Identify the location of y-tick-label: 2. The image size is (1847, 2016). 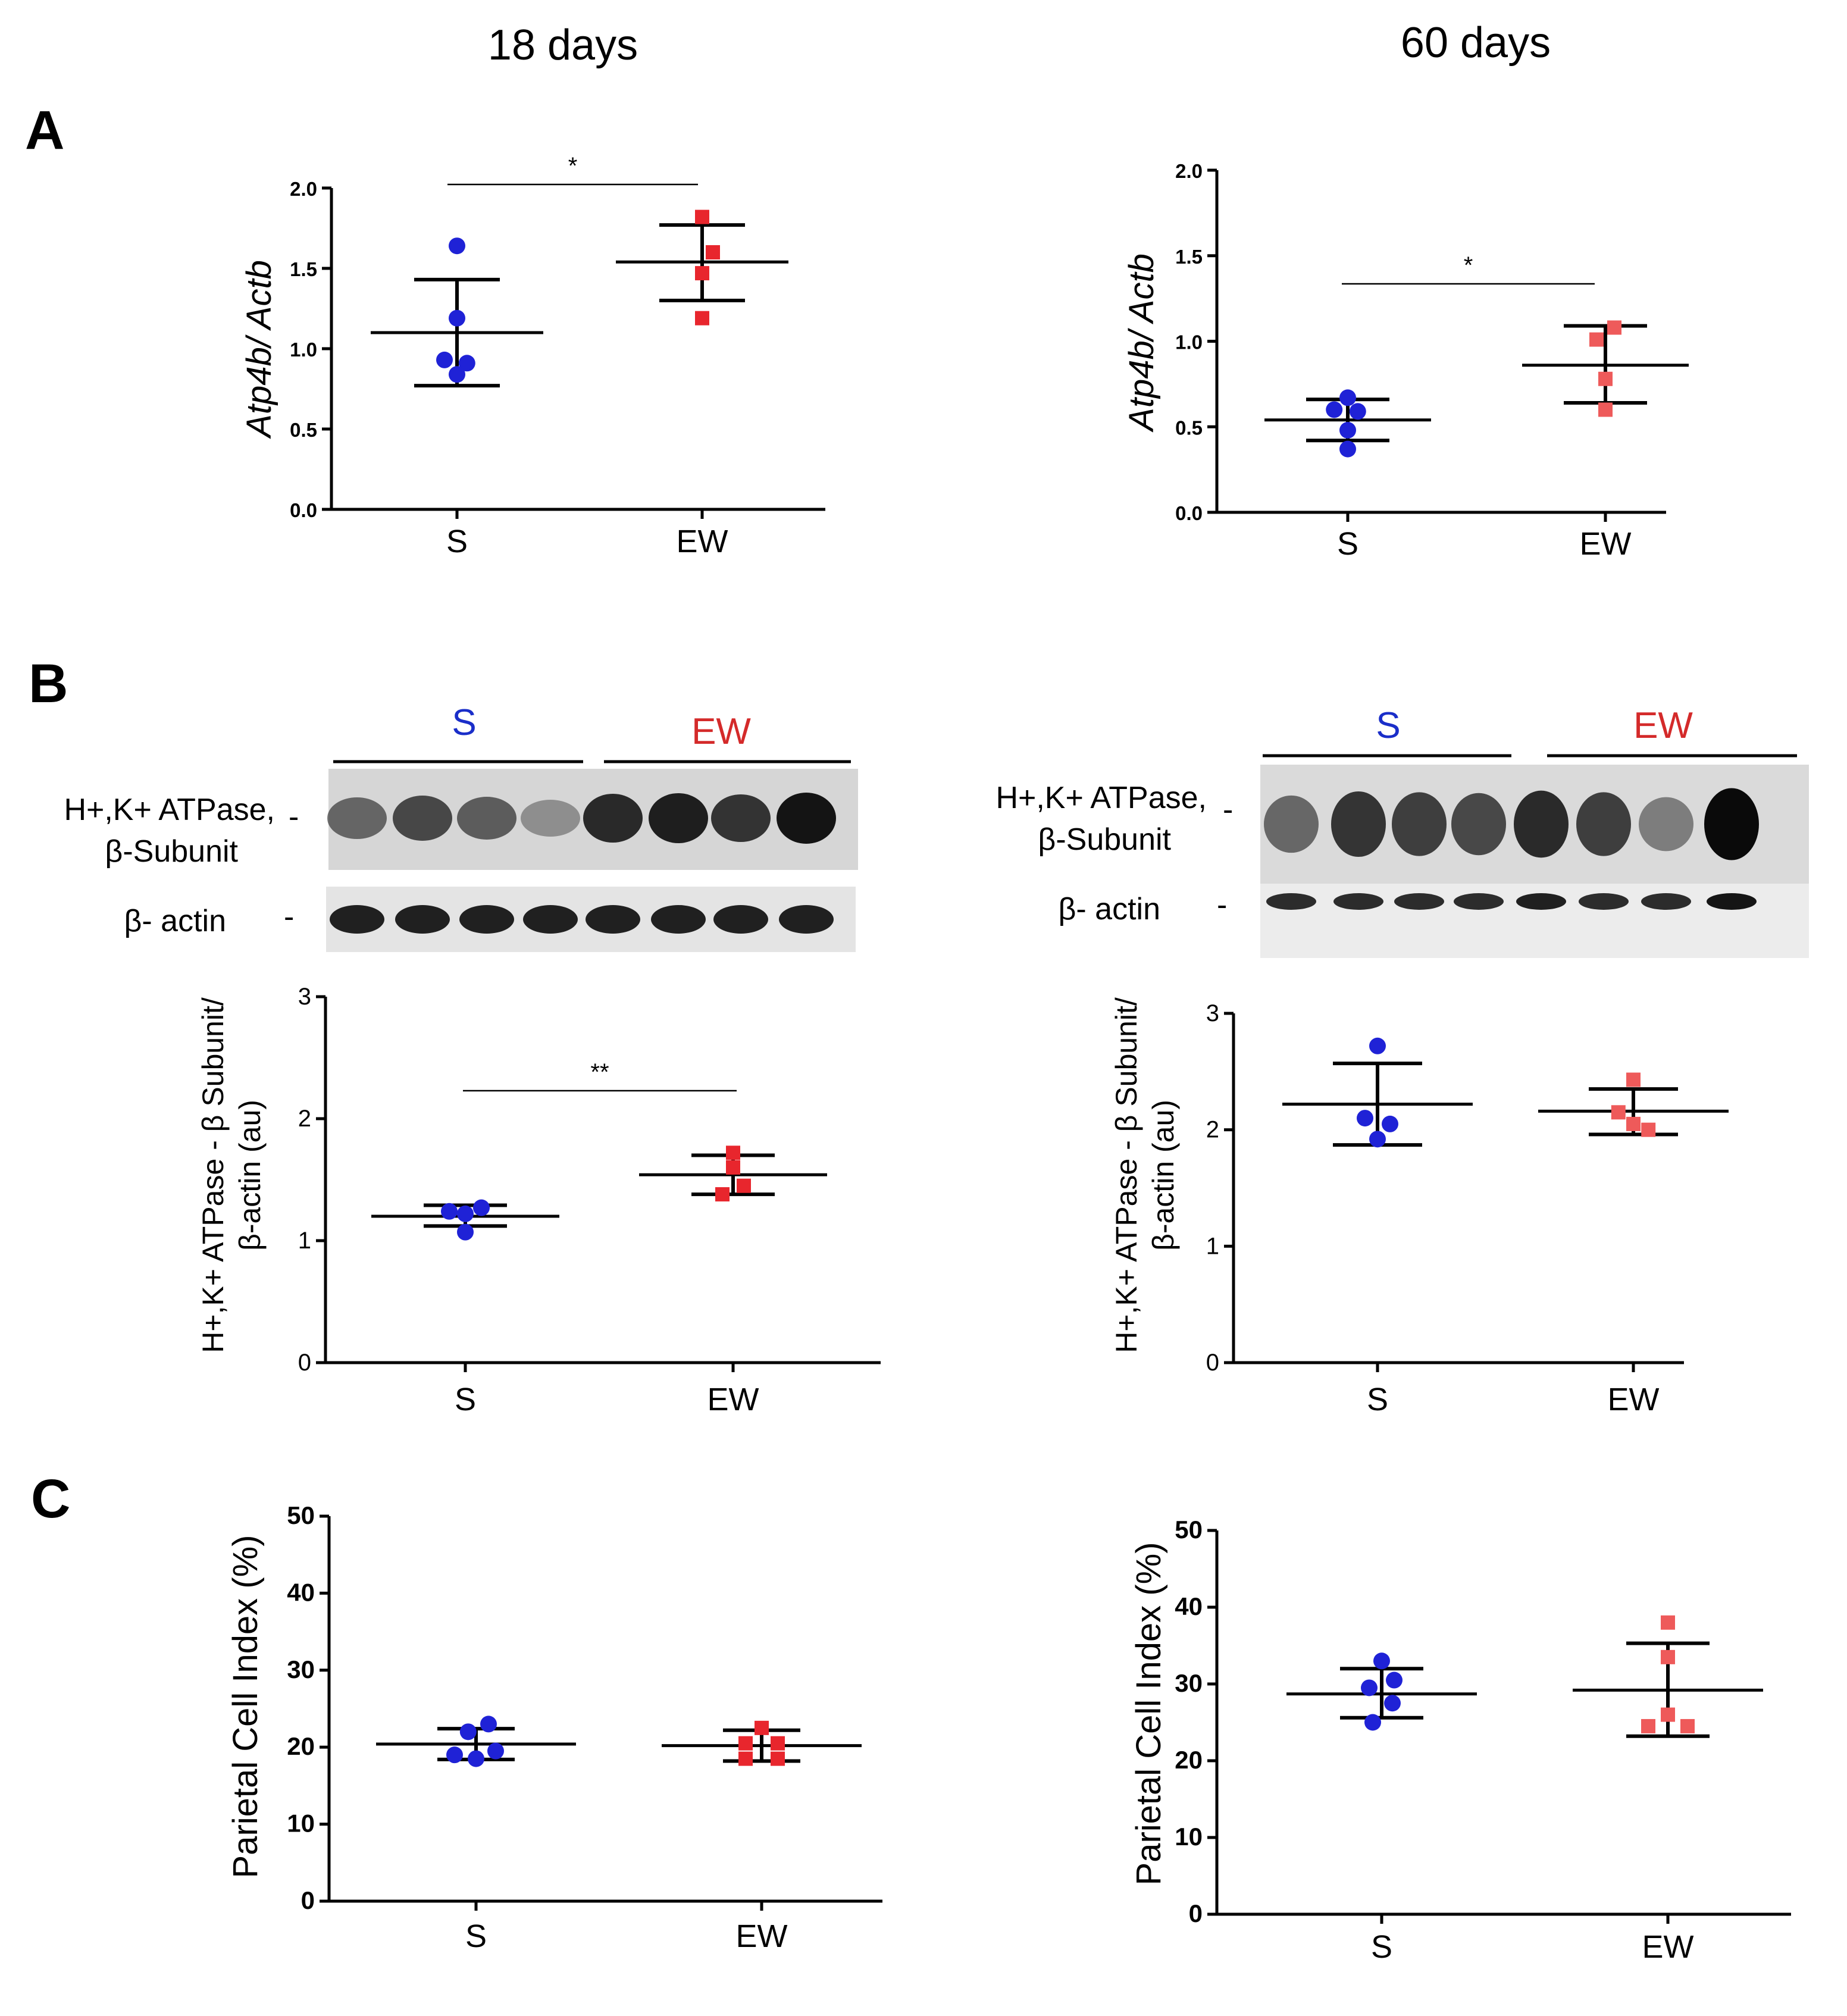
(1212, 1130).